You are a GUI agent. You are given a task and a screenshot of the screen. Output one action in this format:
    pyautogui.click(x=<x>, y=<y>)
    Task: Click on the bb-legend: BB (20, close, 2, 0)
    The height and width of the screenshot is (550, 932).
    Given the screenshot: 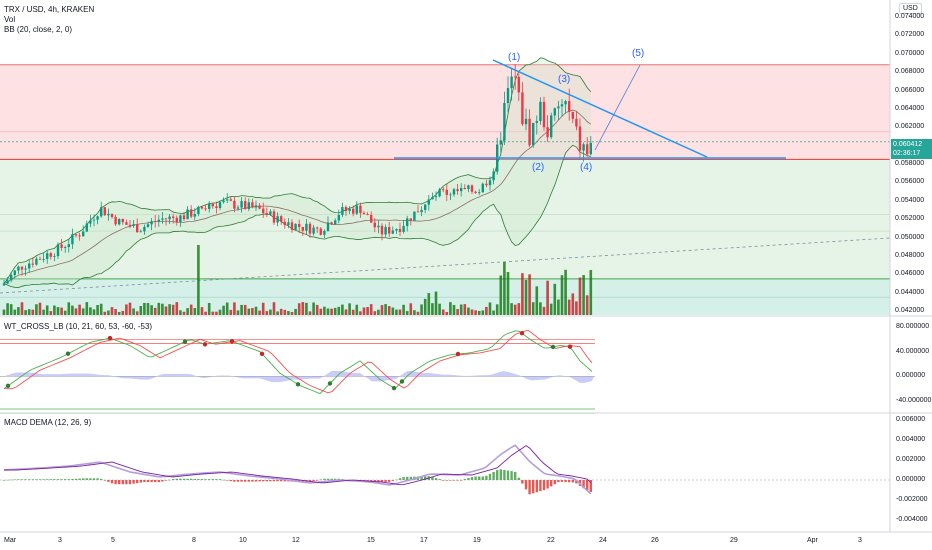 What is the action you would take?
    pyautogui.click(x=38, y=29)
    